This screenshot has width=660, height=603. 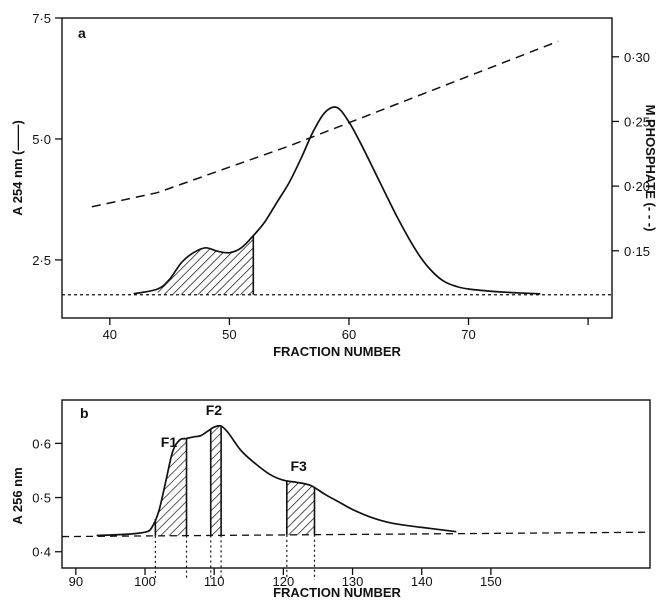 What do you see at coordinates (422, 581) in the screenshot?
I see `x-tick-label-b: 140` at bounding box center [422, 581].